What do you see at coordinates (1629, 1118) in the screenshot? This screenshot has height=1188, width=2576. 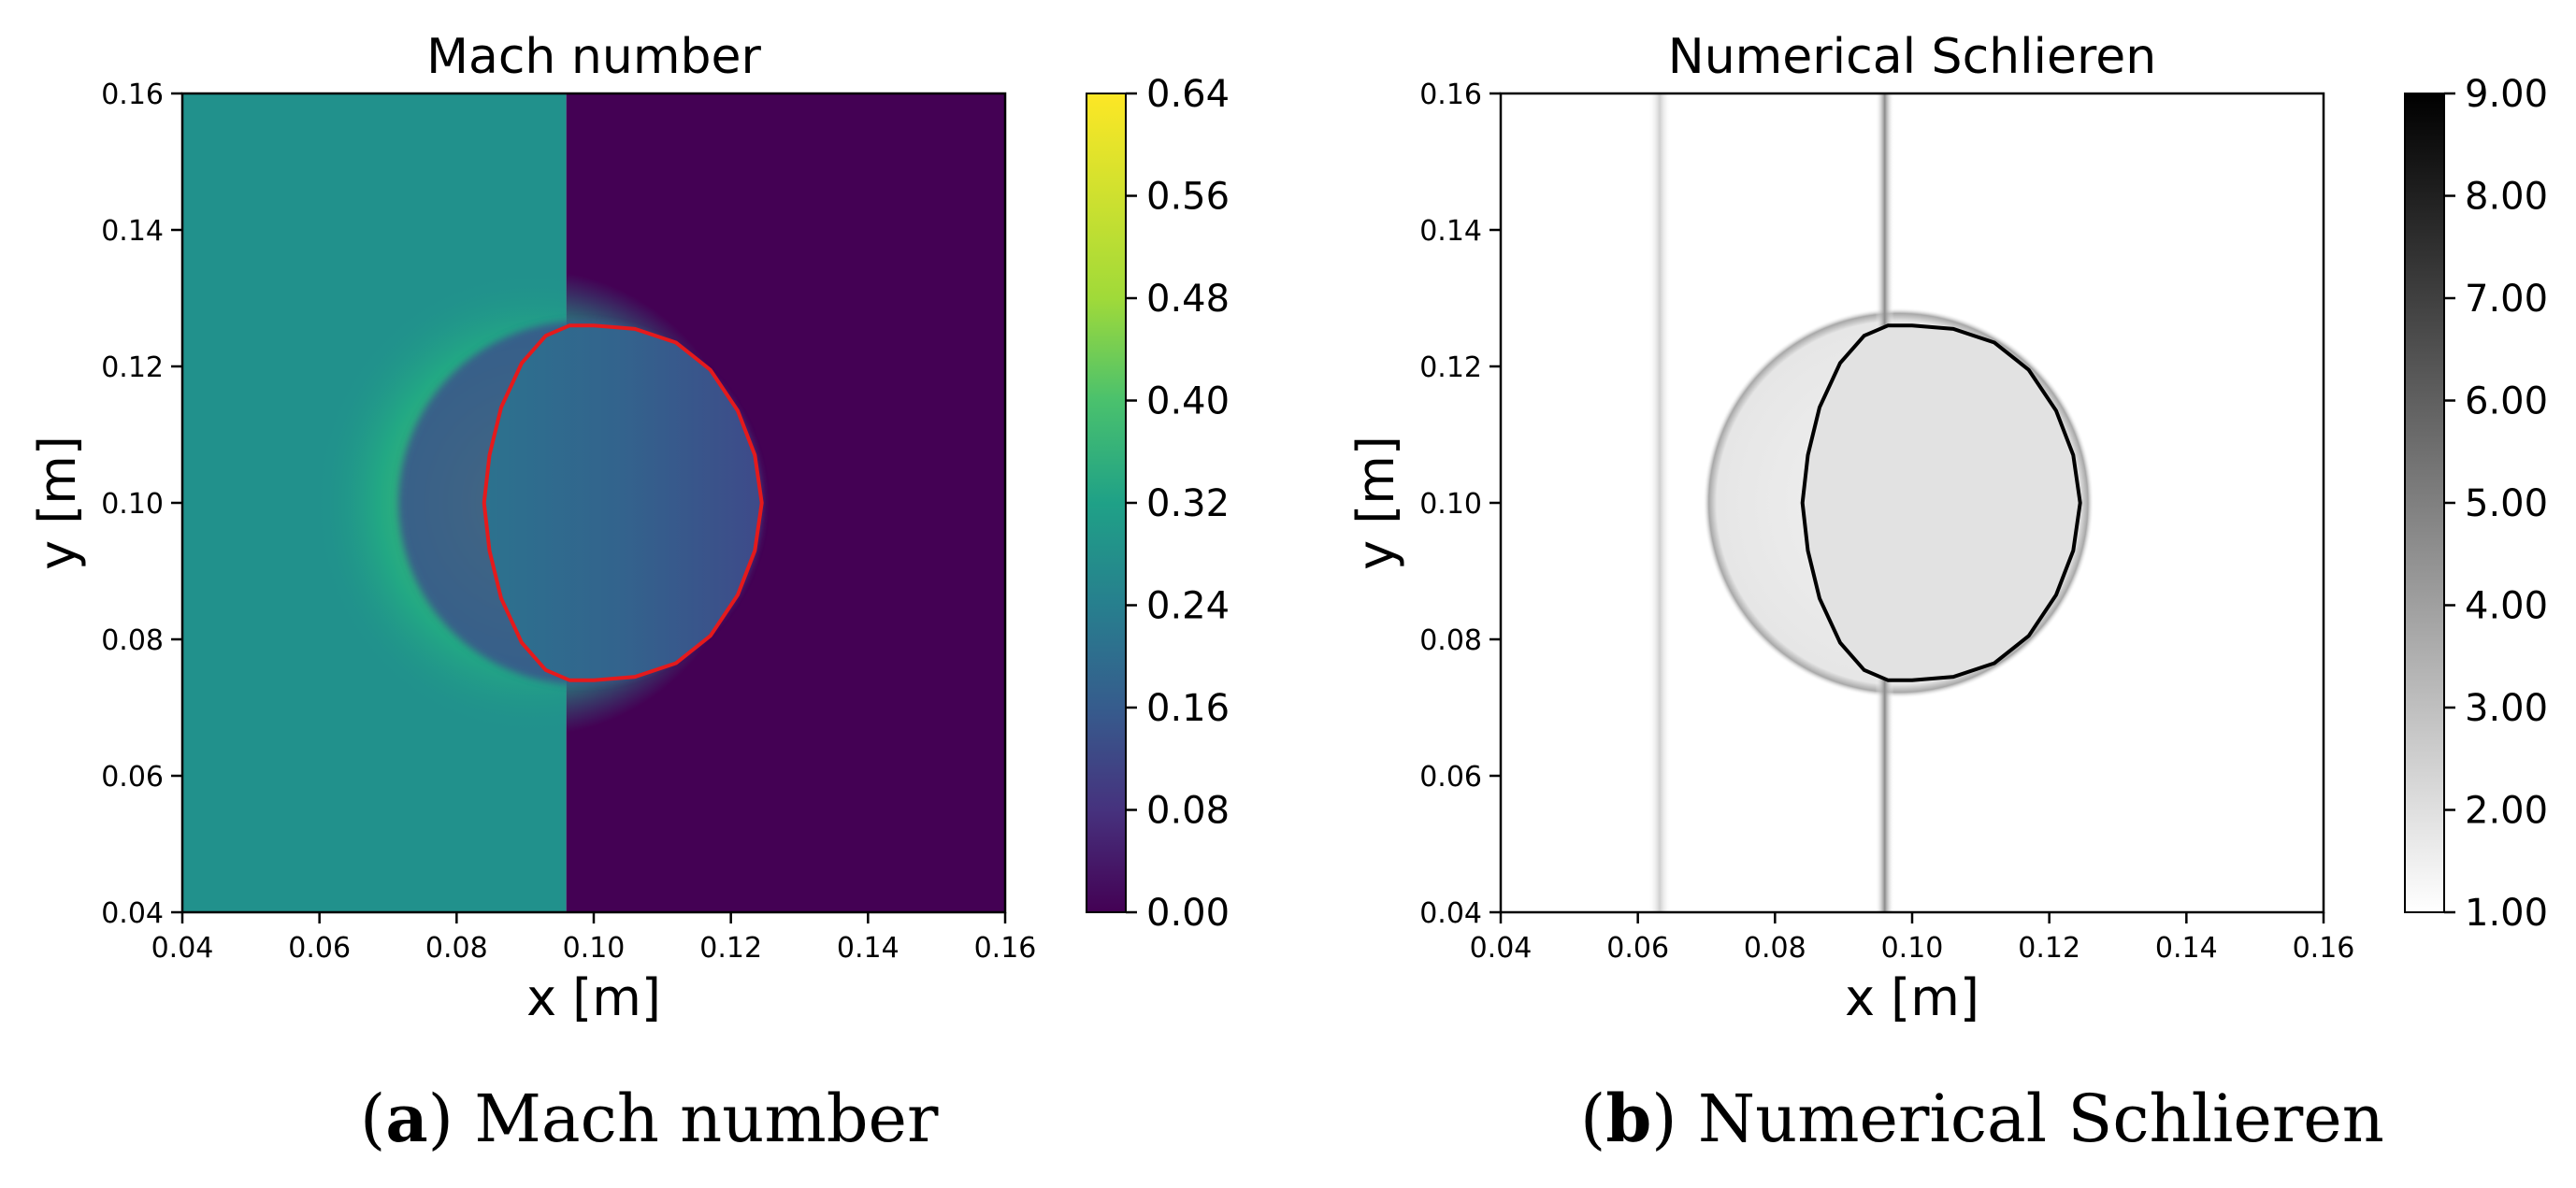 I see `caption-b-letter: b` at bounding box center [1629, 1118].